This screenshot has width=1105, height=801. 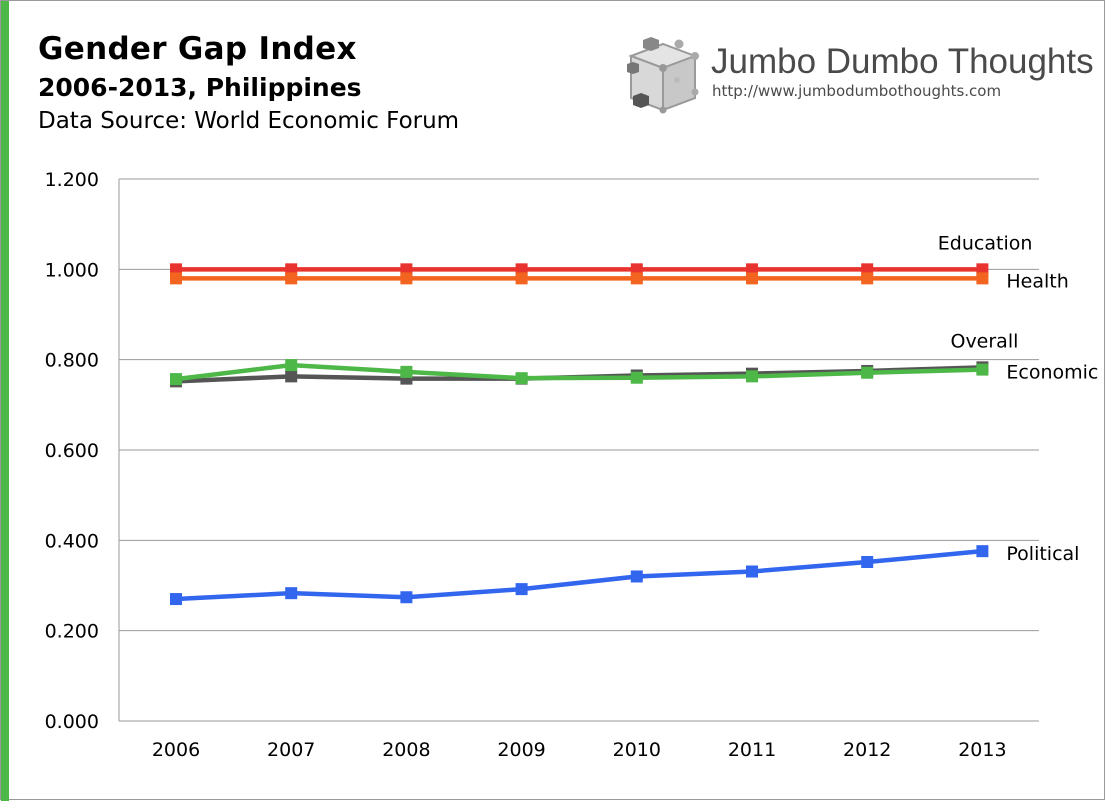 What do you see at coordinates (72, 451) in the screenshot?
I see `y-tick-label: 0.600` at bounding box center [72, 451].